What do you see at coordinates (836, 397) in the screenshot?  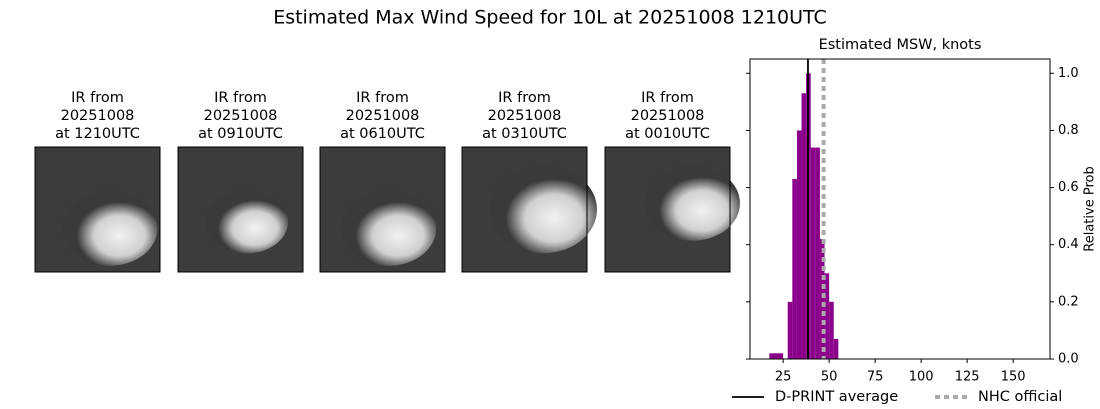 I see `legend-label: D-PRINT average` at bounding box center [836, 397].